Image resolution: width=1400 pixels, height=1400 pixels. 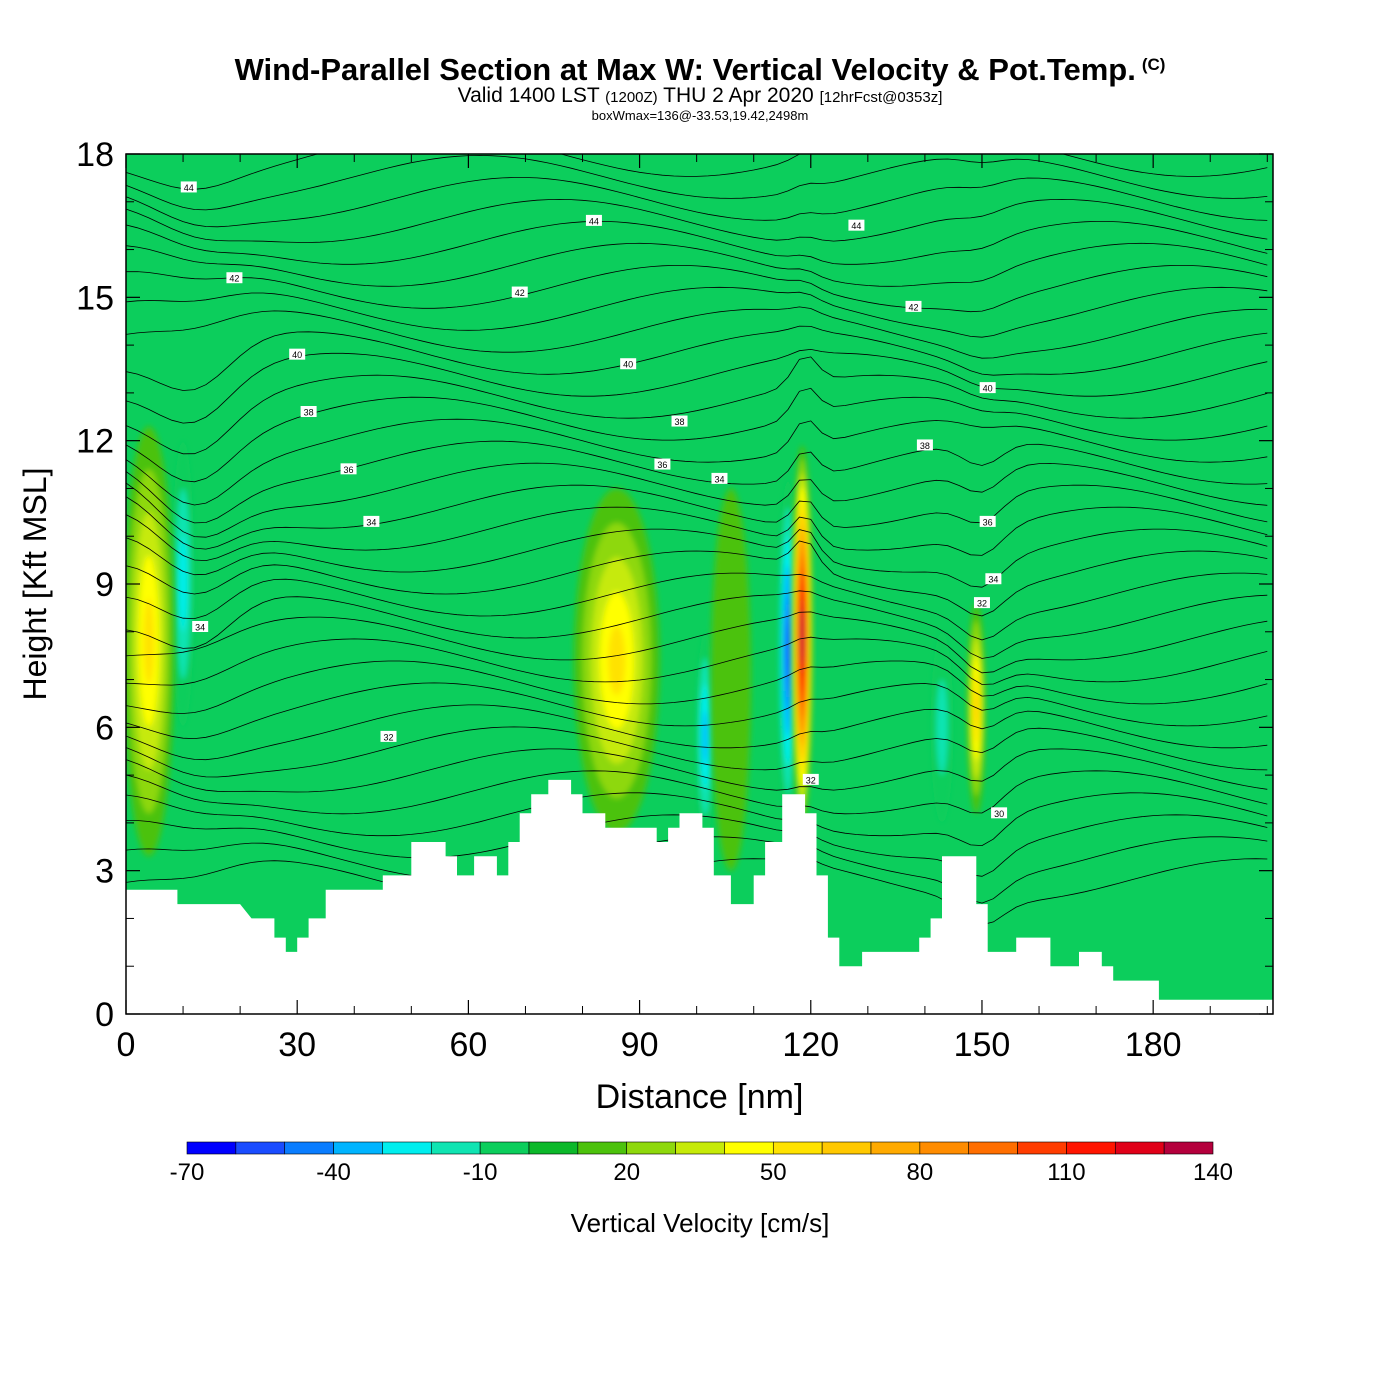 I want to click on x-tick-label: 30, so click(x=297, y=1045).